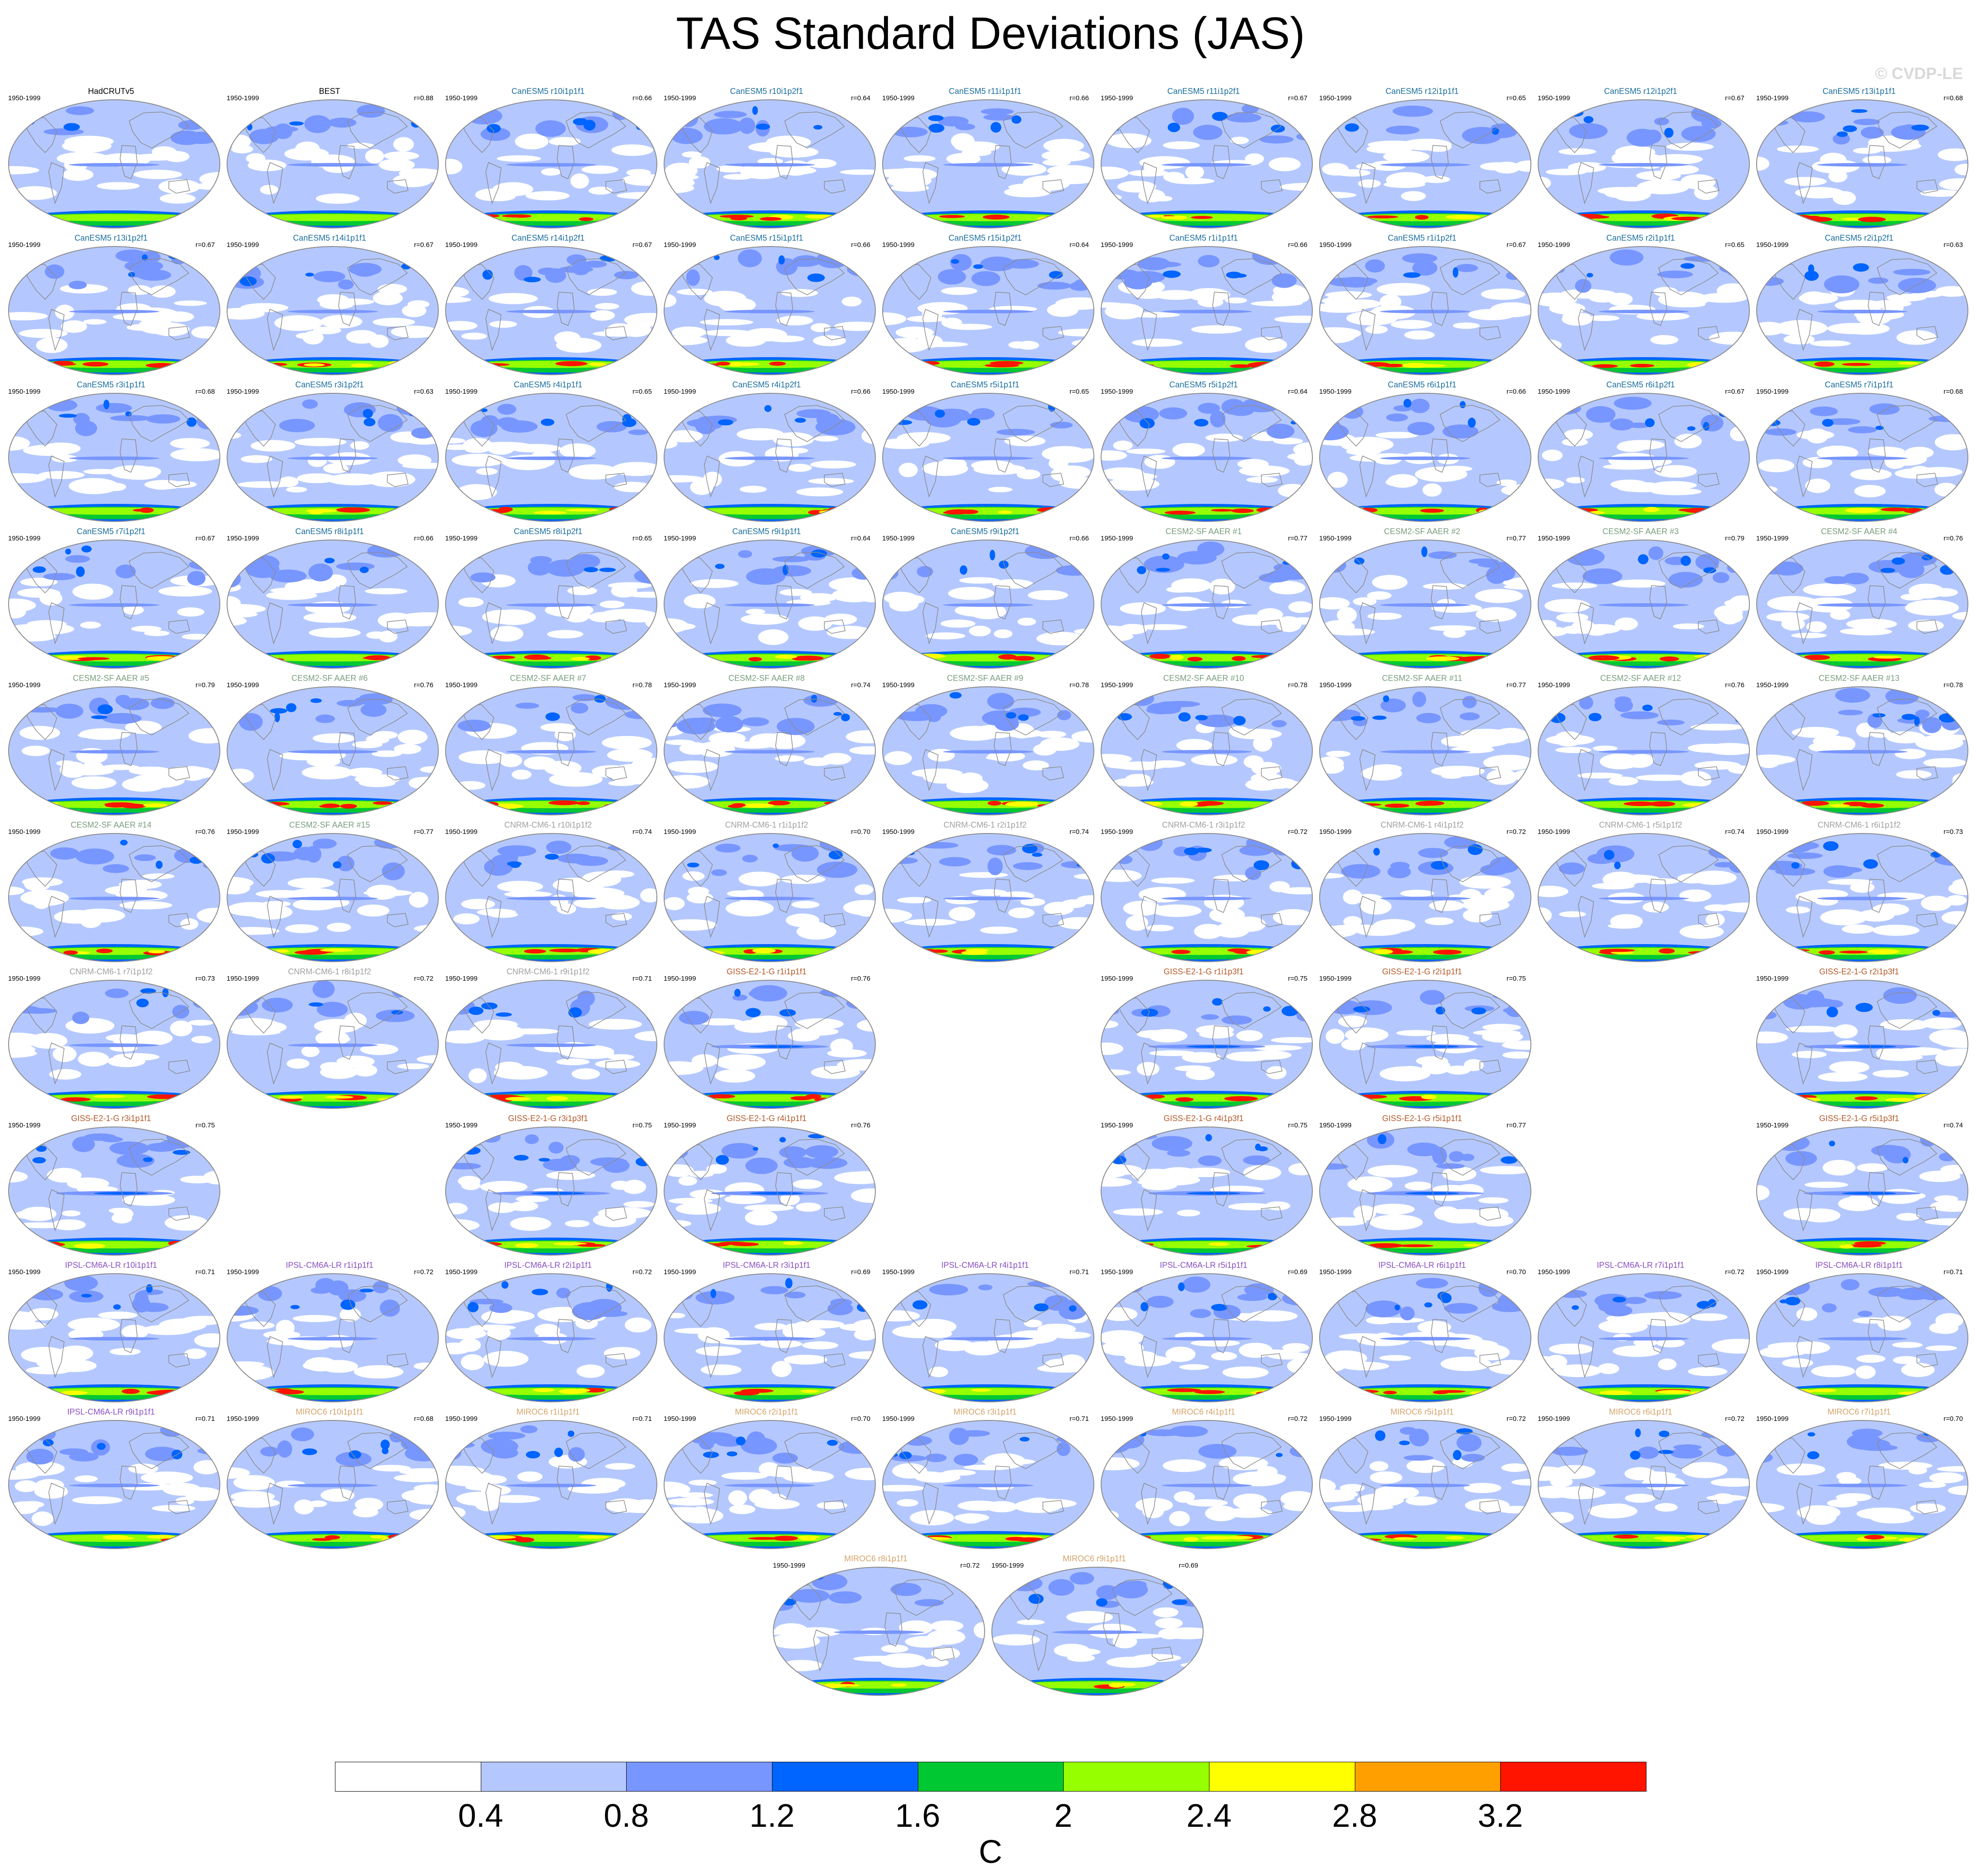 The image size is (1981, 1876). What do you see at coordinates (423, 392) in the screenshot?
I see `panel-correlation-label: r=0.63` at bounding box center [423, 392].